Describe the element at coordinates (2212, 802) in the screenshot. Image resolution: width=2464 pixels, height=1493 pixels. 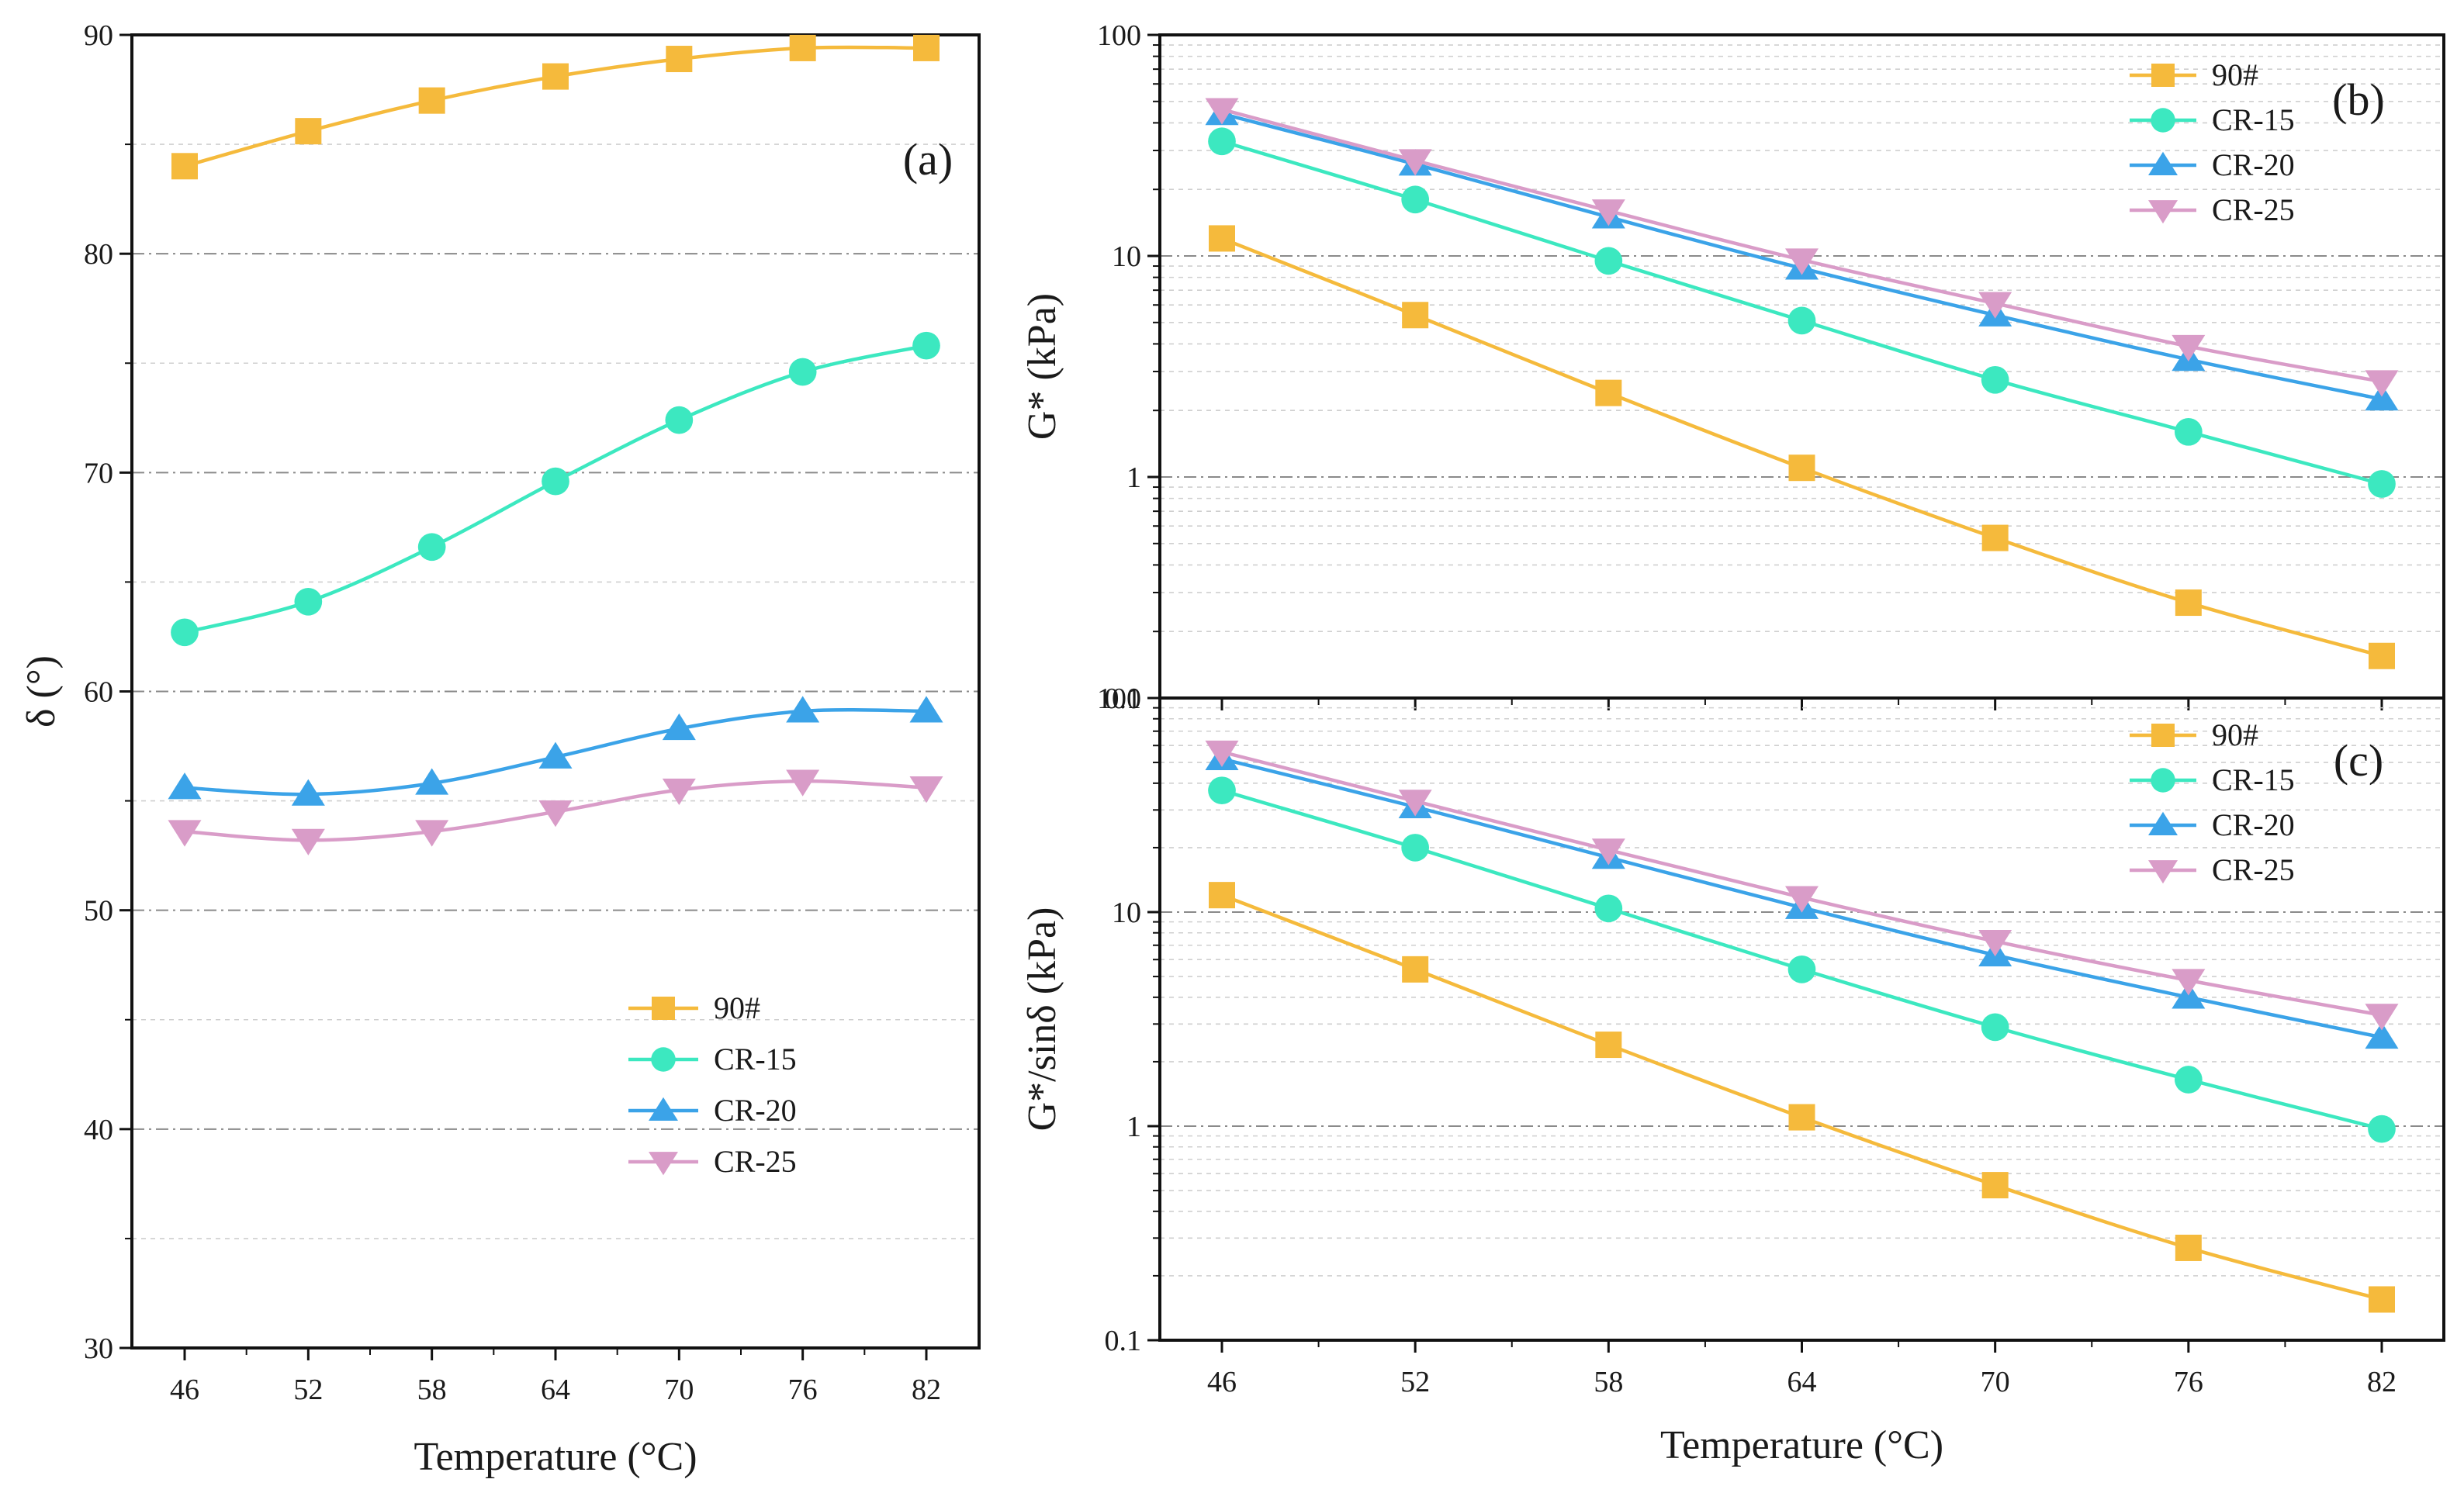
I see `legend-c: 90# CR-15 CR-20 CR-25` at that location.